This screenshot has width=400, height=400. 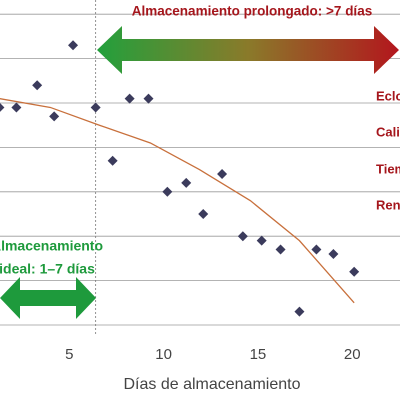 I want to click on x-tick-label: 10, so click(x=163, y=354).